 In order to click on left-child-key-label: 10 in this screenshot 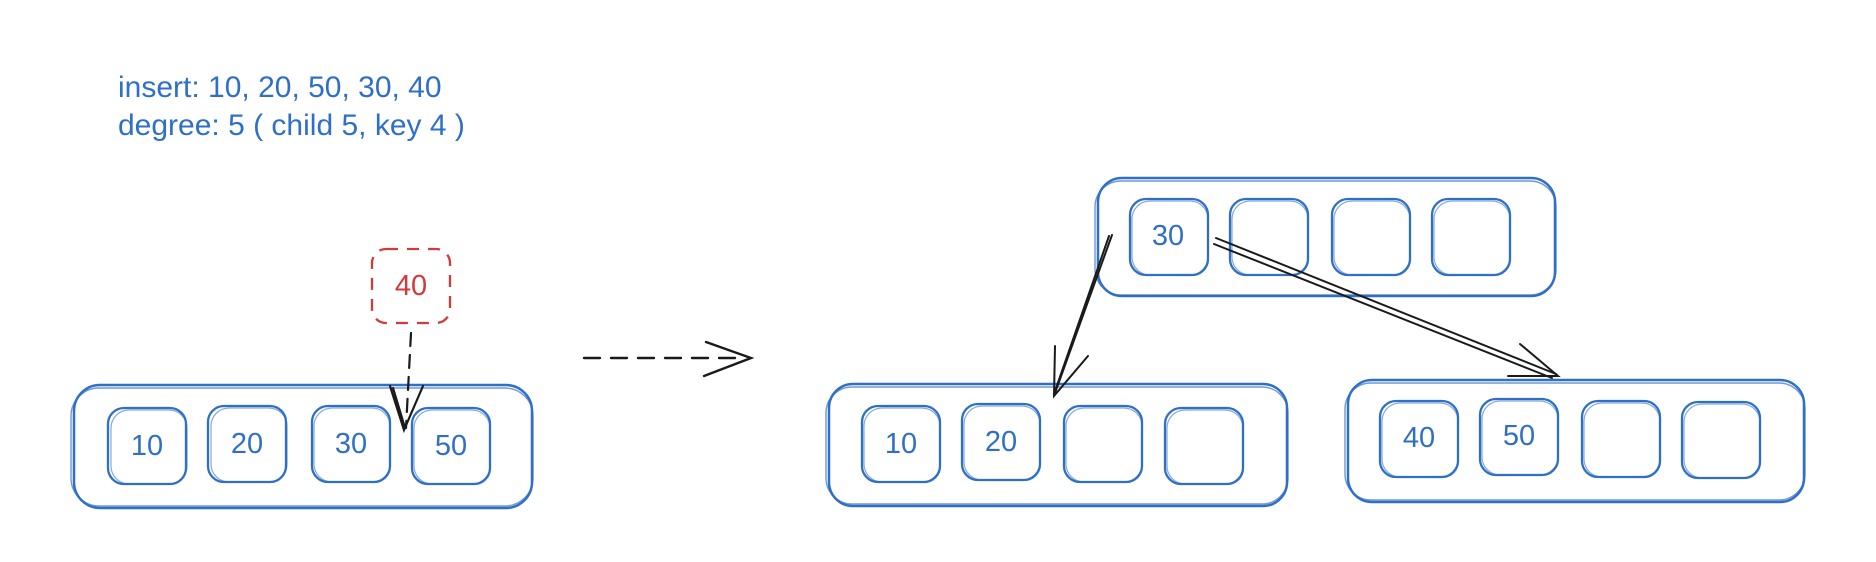, I will do `click(901, 444)`.